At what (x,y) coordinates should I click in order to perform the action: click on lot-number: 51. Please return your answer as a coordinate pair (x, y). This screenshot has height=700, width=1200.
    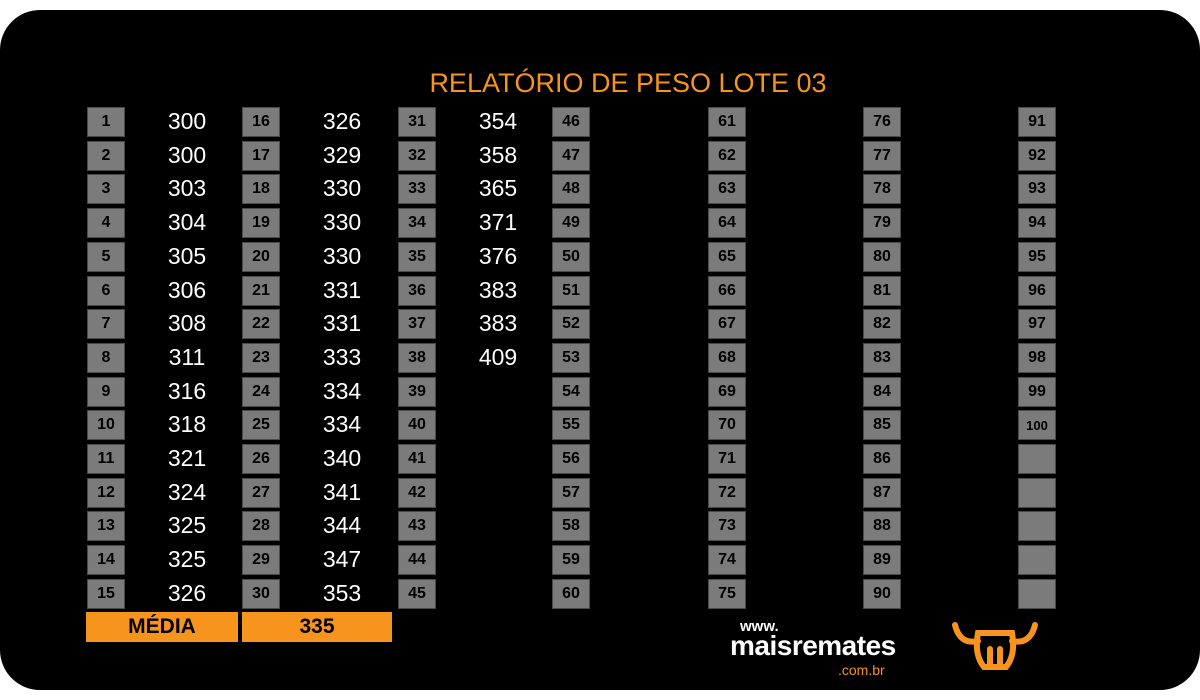
    Looking at the image, I should click on (571, 290).